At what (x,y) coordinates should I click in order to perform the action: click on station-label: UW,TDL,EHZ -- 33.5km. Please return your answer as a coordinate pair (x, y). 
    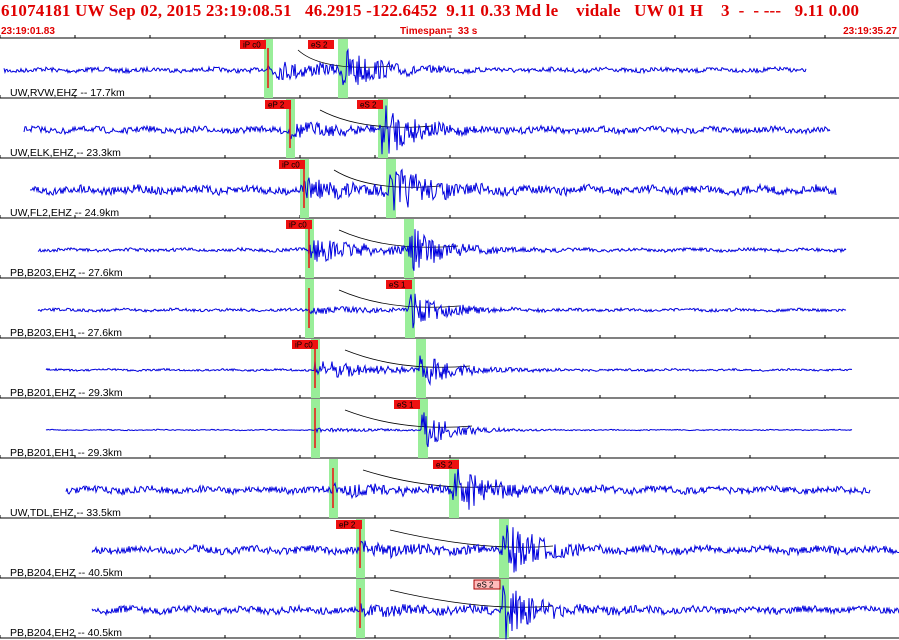
    Looking at the image, I should click on (65, 513).